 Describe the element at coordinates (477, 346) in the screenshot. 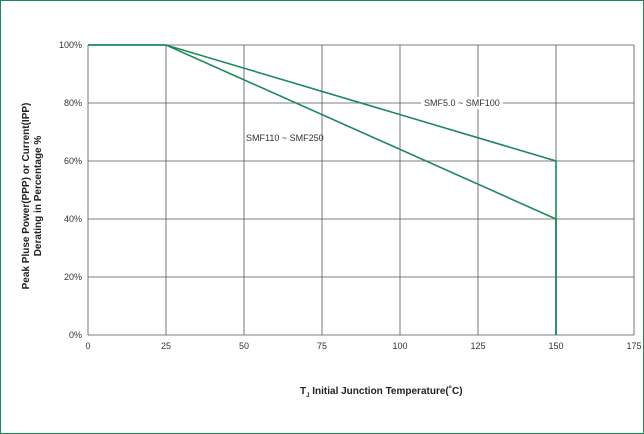

I see `x-tick-label: 125` at that location.